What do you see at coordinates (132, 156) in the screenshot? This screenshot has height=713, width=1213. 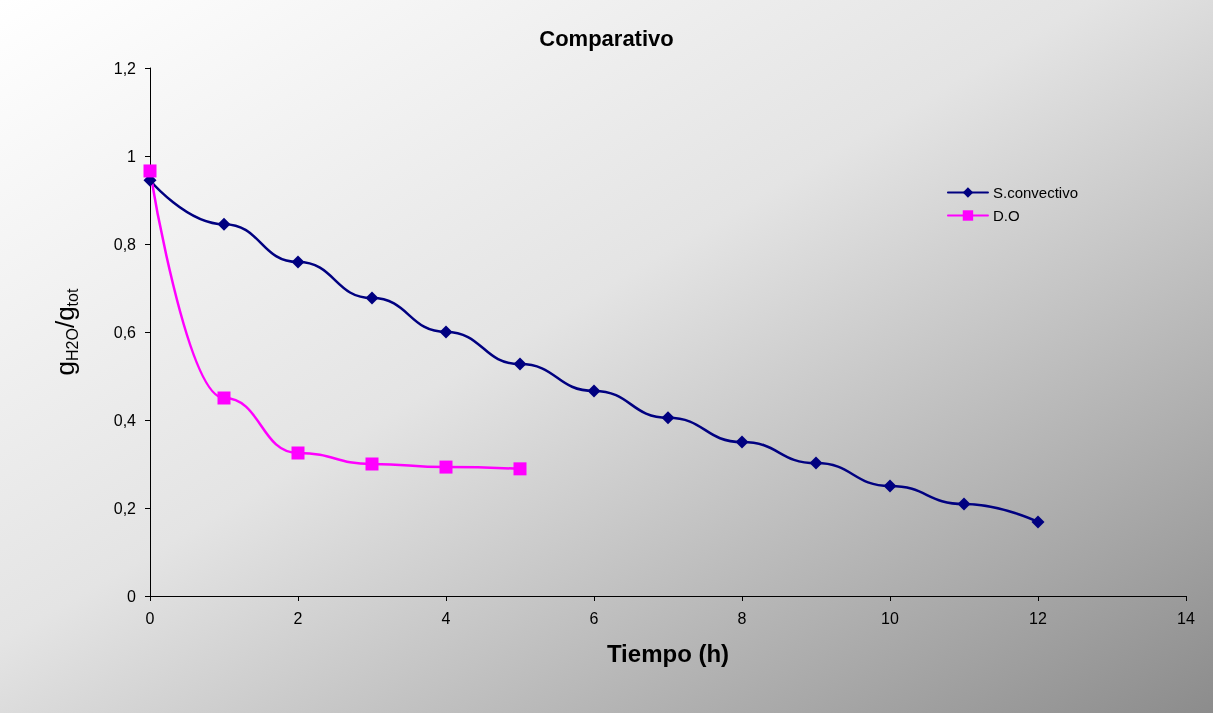 I see `y-tick-label: 1` at bounding box center [132, 156].